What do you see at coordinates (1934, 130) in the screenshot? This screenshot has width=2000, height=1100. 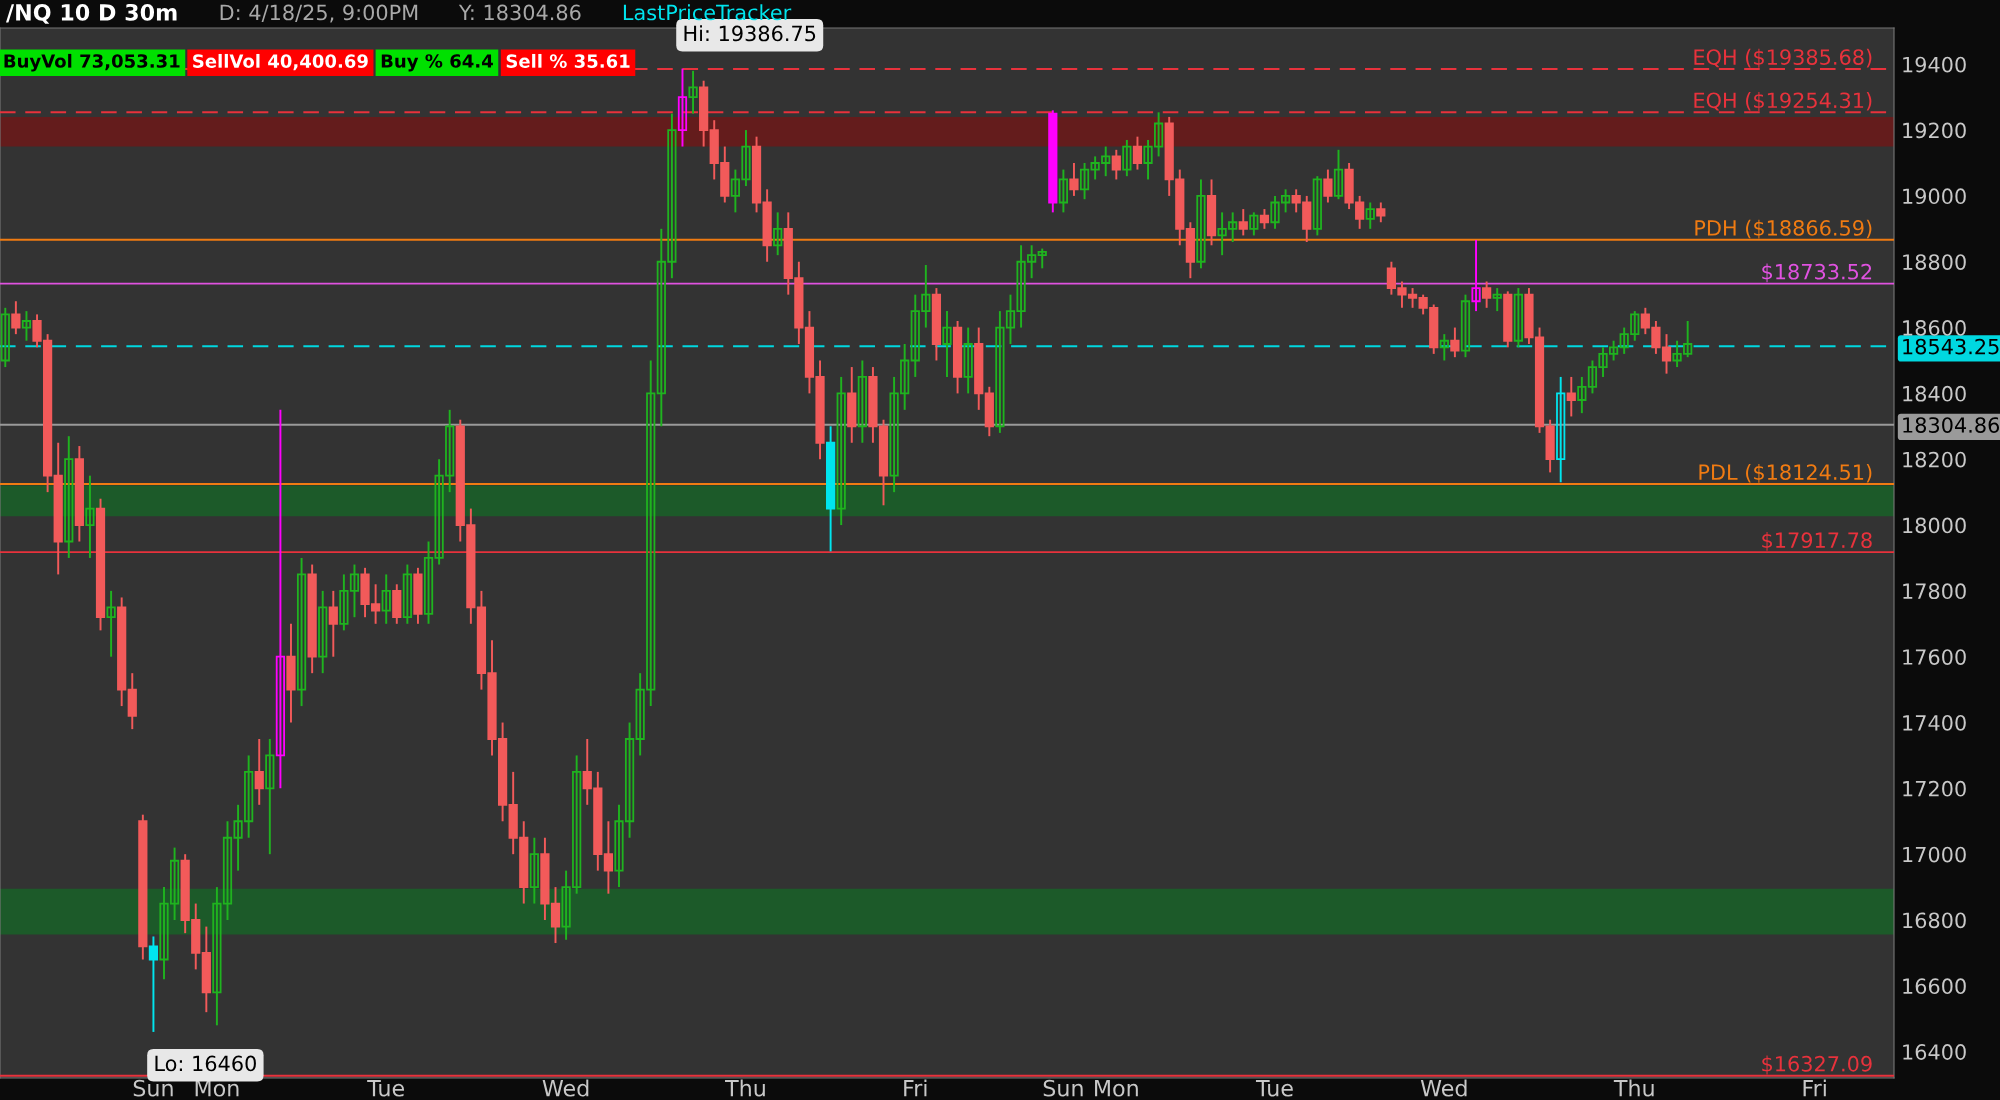 I see `y-tick-label: 19200` at bounding box center [1934, 130].